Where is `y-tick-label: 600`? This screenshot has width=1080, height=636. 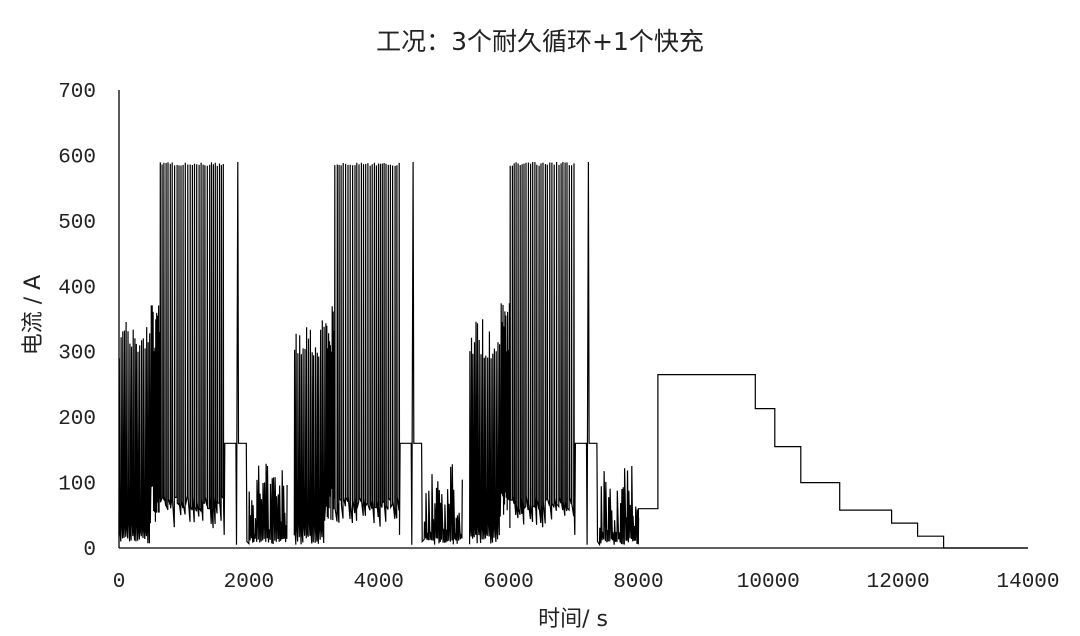 y-tick-label: 600 is located at coordinates (77, 157).